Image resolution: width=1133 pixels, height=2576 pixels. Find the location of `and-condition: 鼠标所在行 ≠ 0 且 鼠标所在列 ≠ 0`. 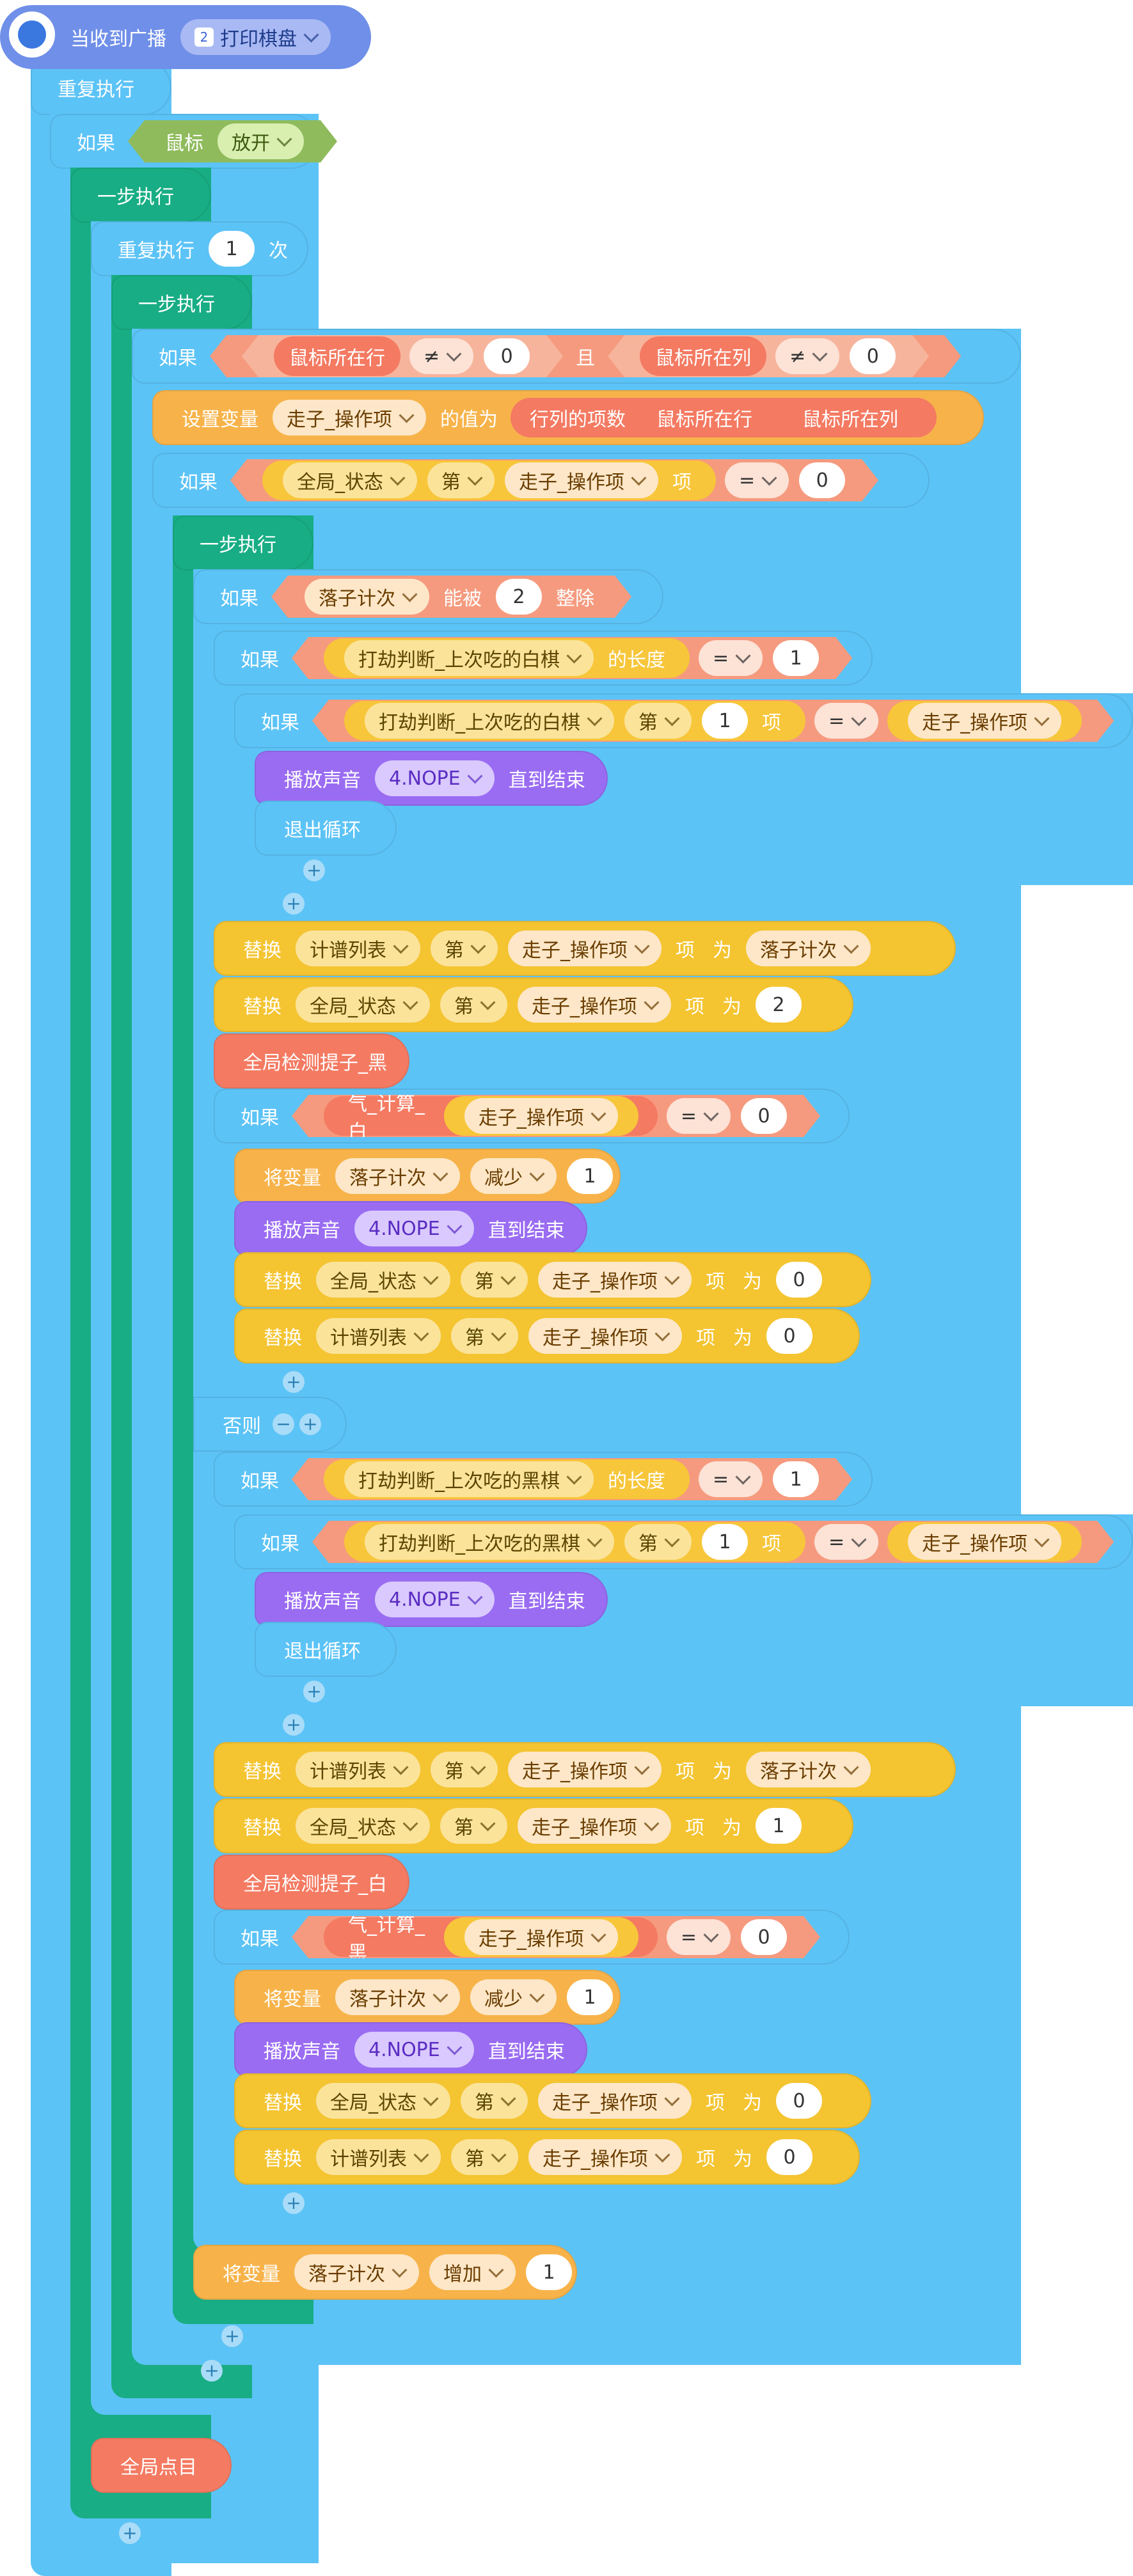

and-condition: 鼠标所在行 ≠ 0 且 鼠标所在列 ≠ 0 is located at coordinates (585, 356).